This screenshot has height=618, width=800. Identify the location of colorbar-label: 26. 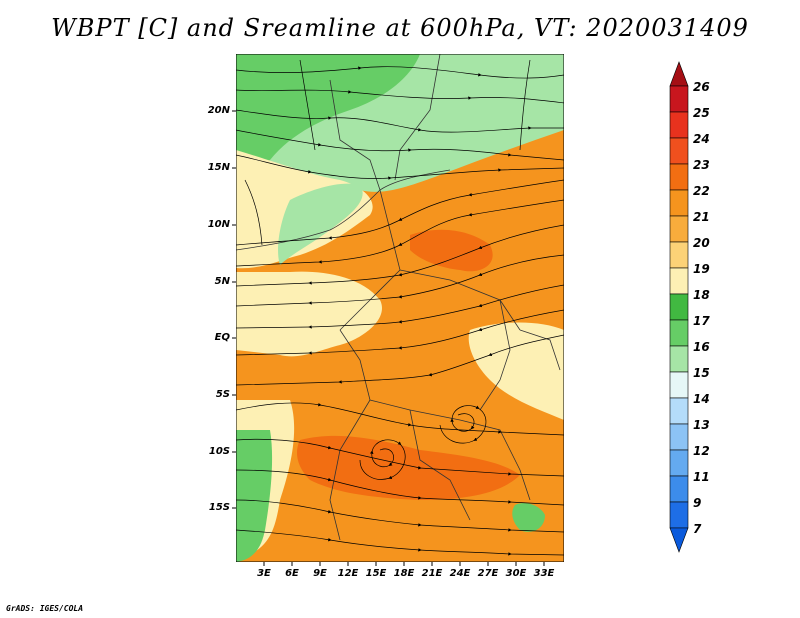
(701, 87).